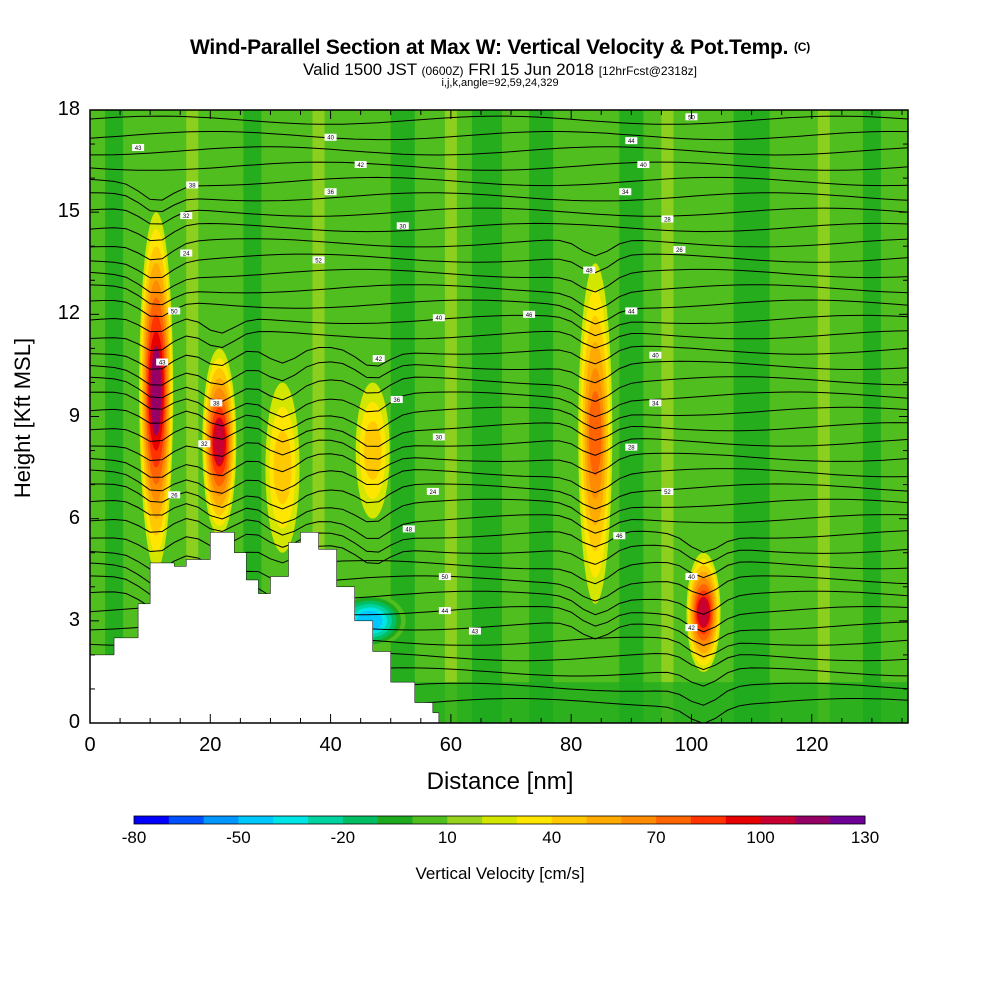  I want to click on contour-label: 38, so click(216, 404).